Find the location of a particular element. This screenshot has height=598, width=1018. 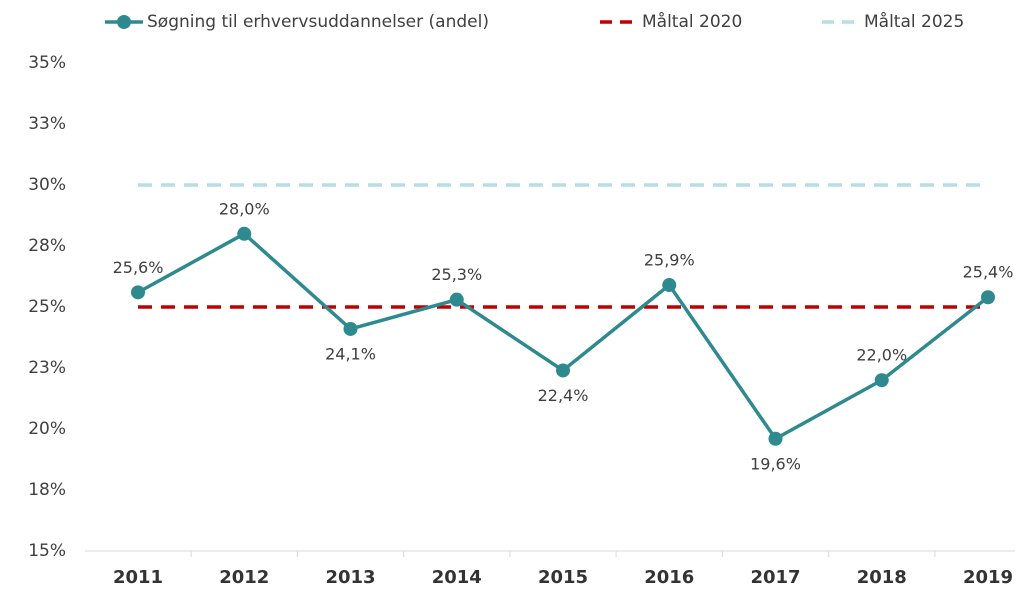

x-tick-label: 2017 is located at coordinates (775, 577).